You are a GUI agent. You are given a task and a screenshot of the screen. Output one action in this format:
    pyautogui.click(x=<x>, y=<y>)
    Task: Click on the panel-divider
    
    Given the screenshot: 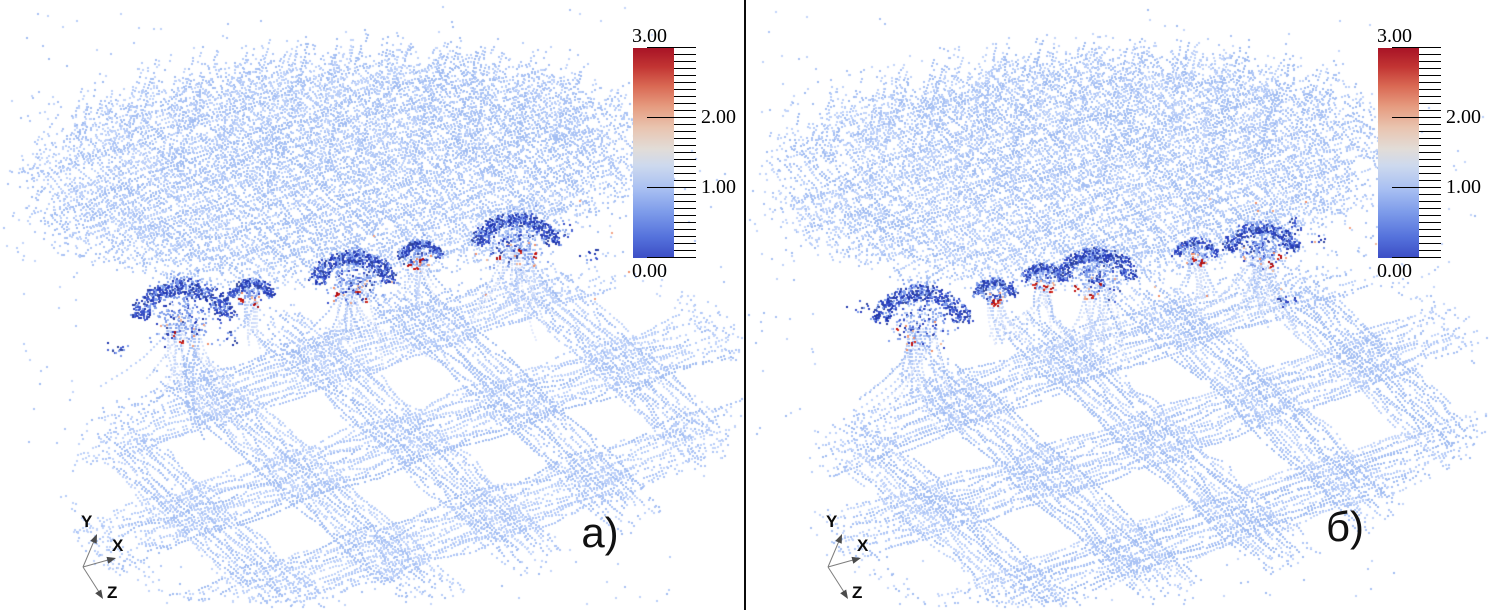 What is the action you would take?
    pyautogui.click(x=745, y=305)
    